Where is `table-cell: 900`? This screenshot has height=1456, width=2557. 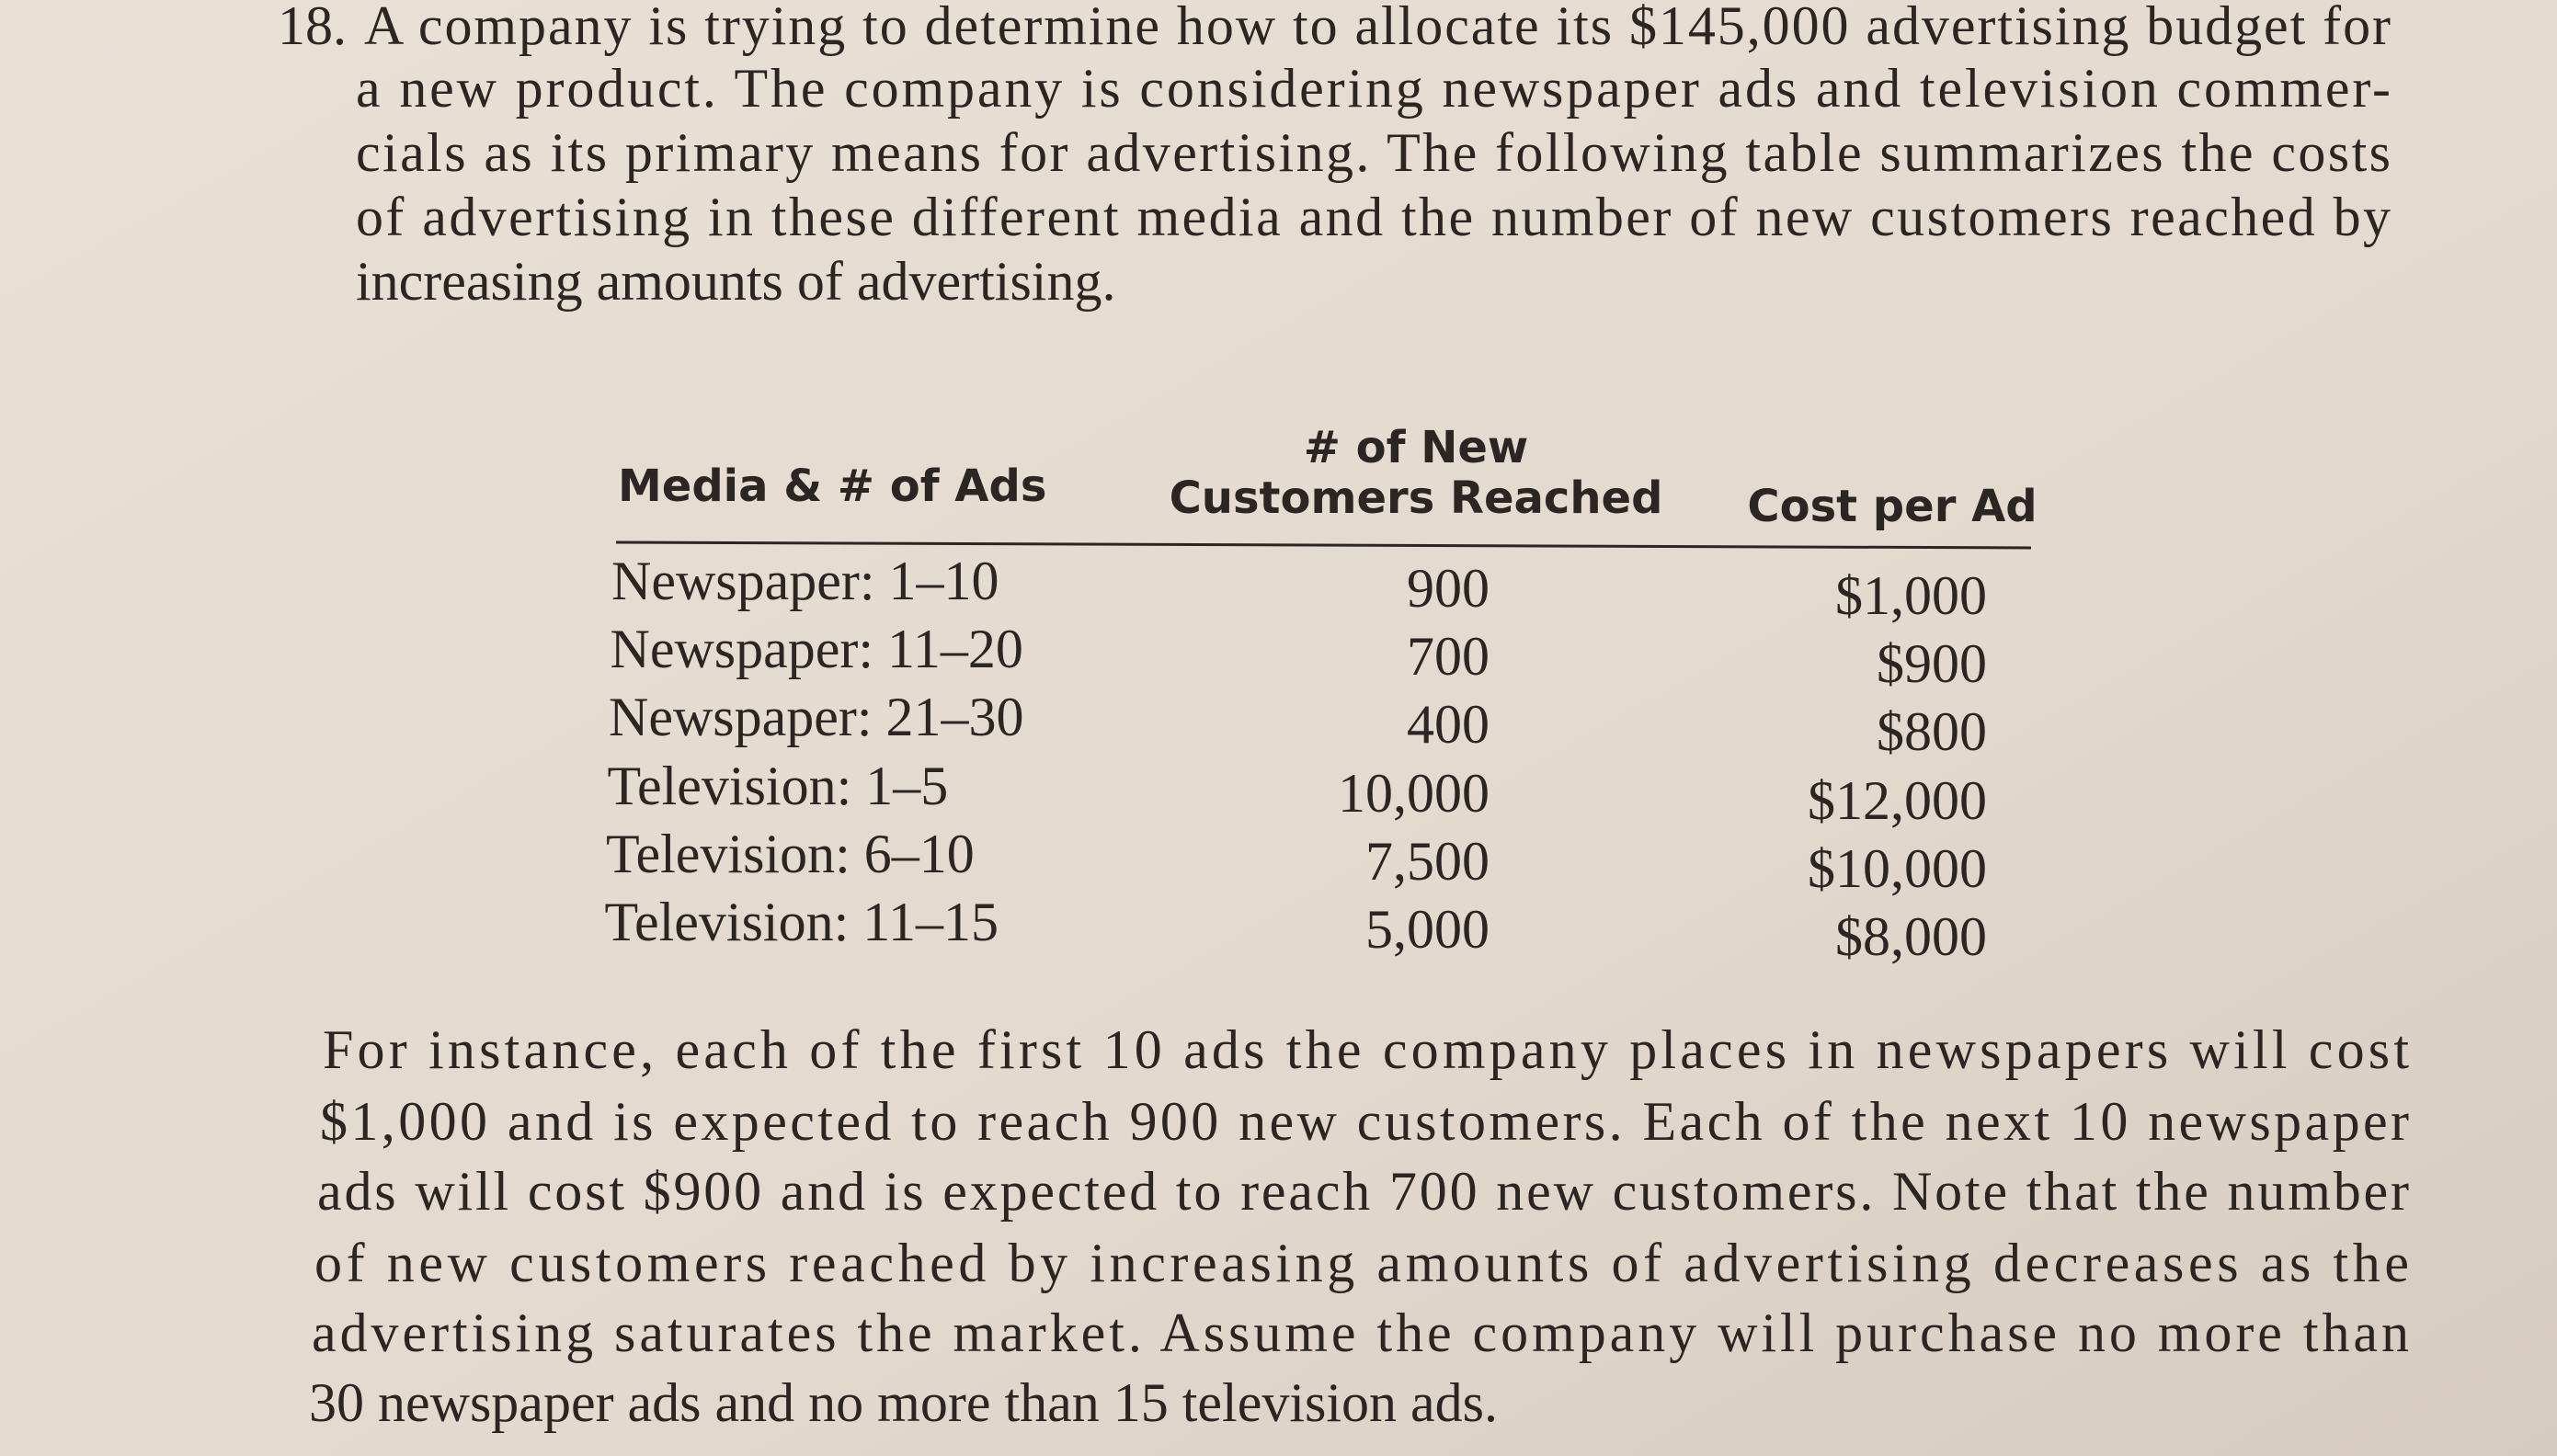 table-cell: 900 is located at coordinates (1448, 588).